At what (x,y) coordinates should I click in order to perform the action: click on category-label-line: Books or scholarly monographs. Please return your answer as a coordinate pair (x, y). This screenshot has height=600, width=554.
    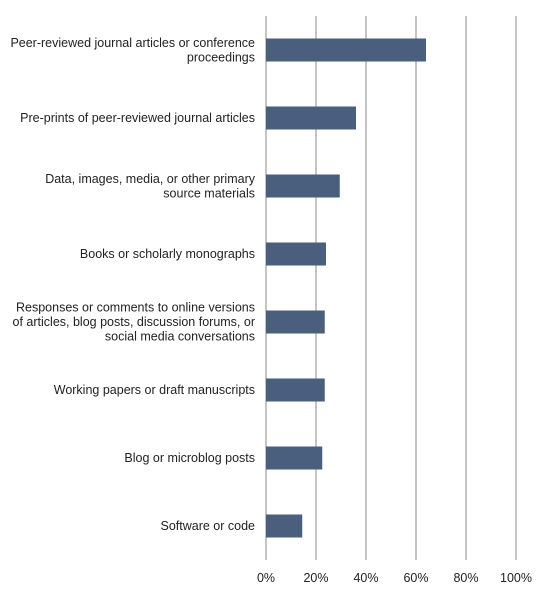
    Looking at the image, I should click on (167, 254).